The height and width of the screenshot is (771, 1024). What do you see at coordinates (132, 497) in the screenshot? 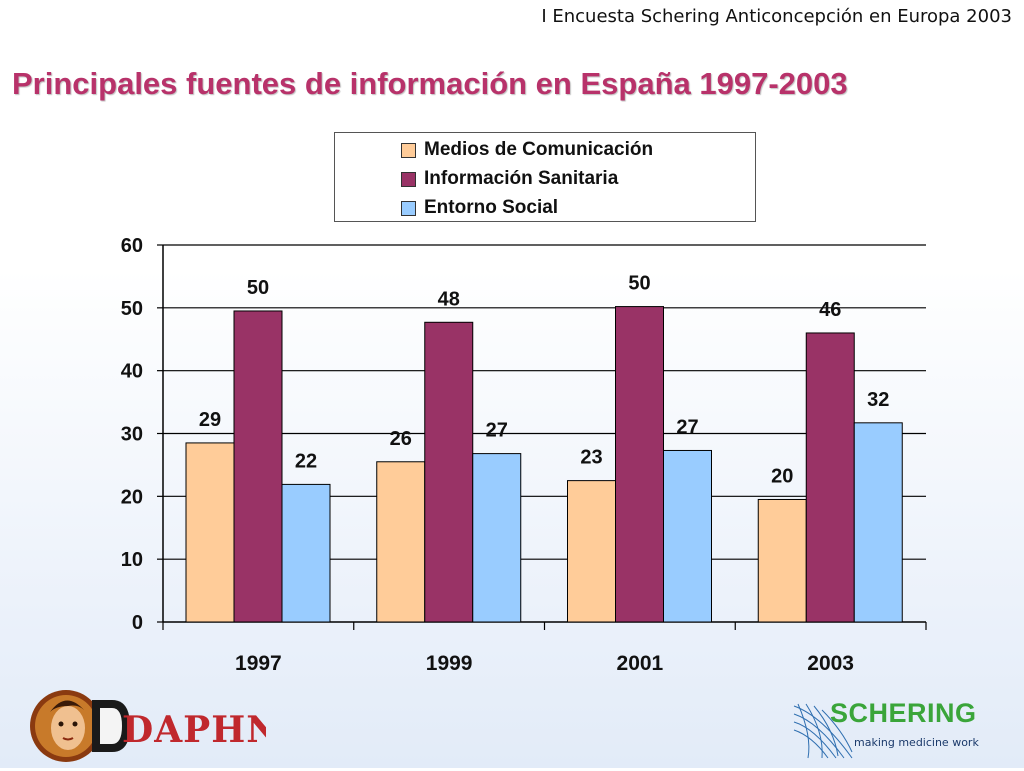
I see `y-tick-label: 20` at bounding box center [132, 497].